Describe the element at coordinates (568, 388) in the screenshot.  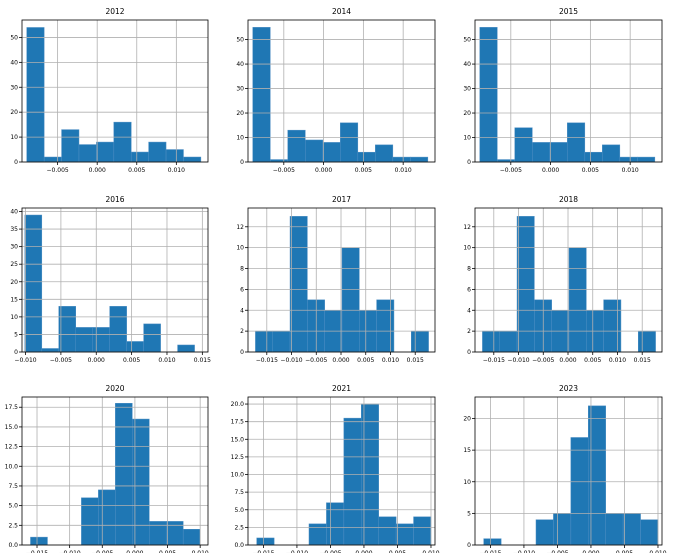
I see `panel-title: 2023` at that location.